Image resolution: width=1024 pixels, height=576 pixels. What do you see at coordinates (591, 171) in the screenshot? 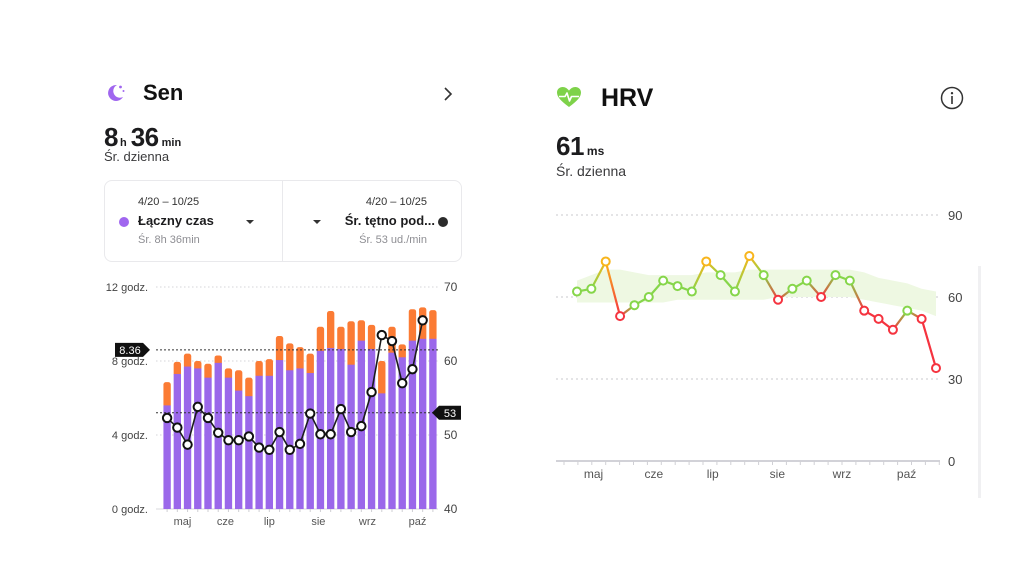
I see `hrv-summary-label: Śr. dzienna` at bounding box center [591, 171].